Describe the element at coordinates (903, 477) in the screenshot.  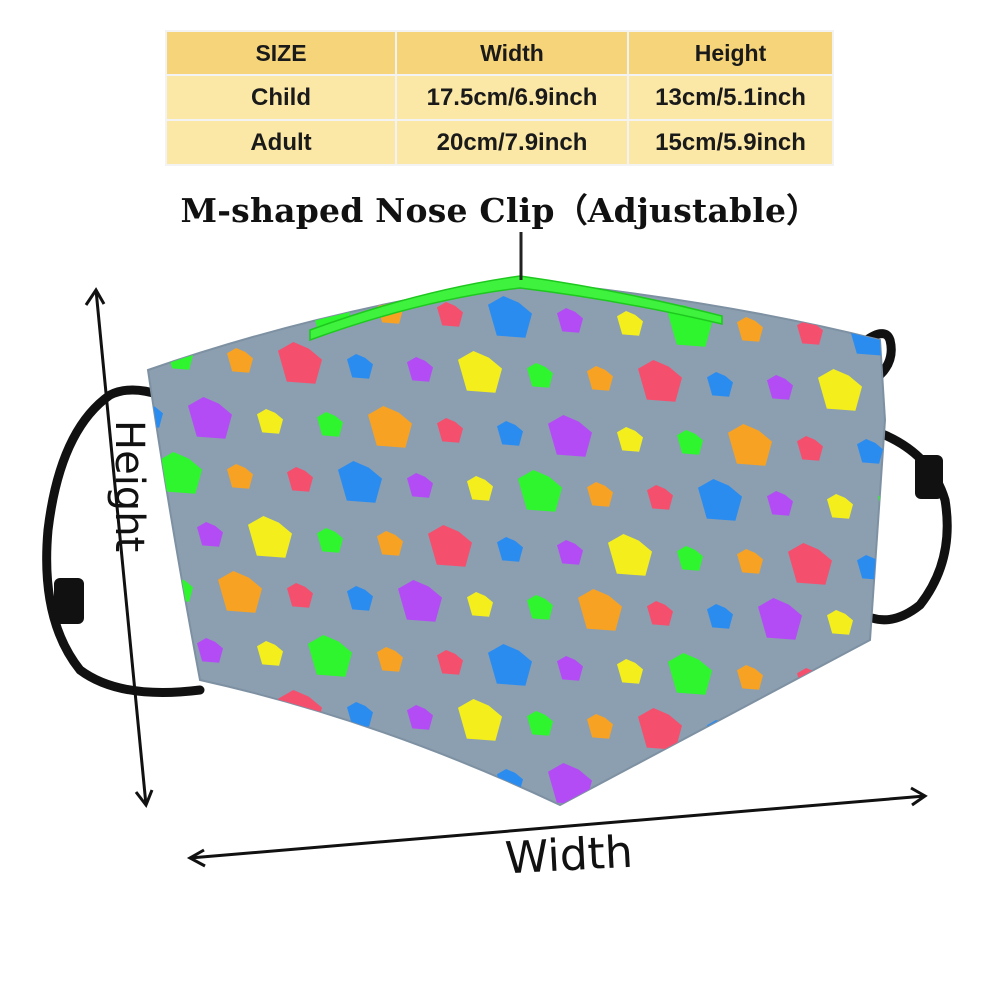
I see `ear-loop-right` at that location.